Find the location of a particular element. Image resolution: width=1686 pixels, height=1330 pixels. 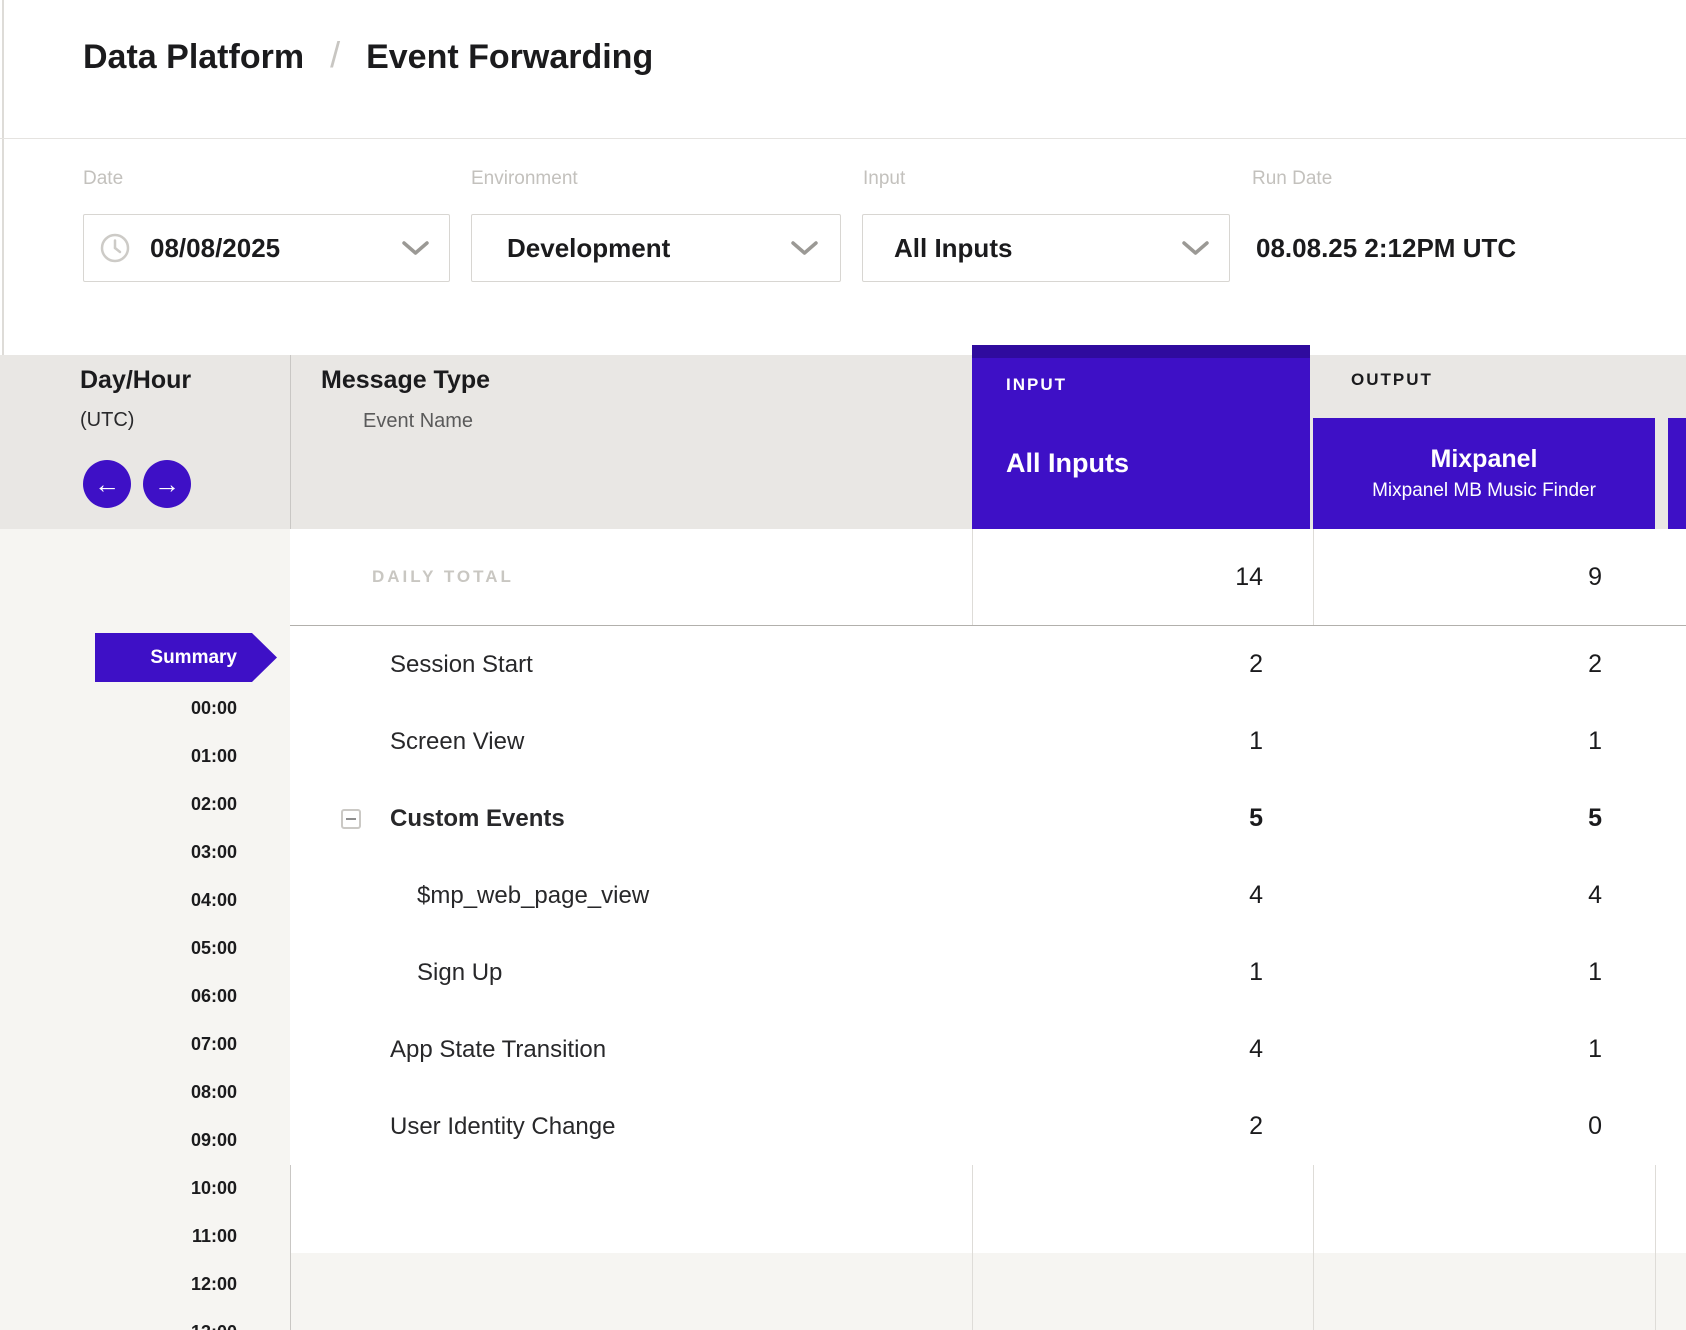

input-filter-label: Input is located at coordinates (884, 178).